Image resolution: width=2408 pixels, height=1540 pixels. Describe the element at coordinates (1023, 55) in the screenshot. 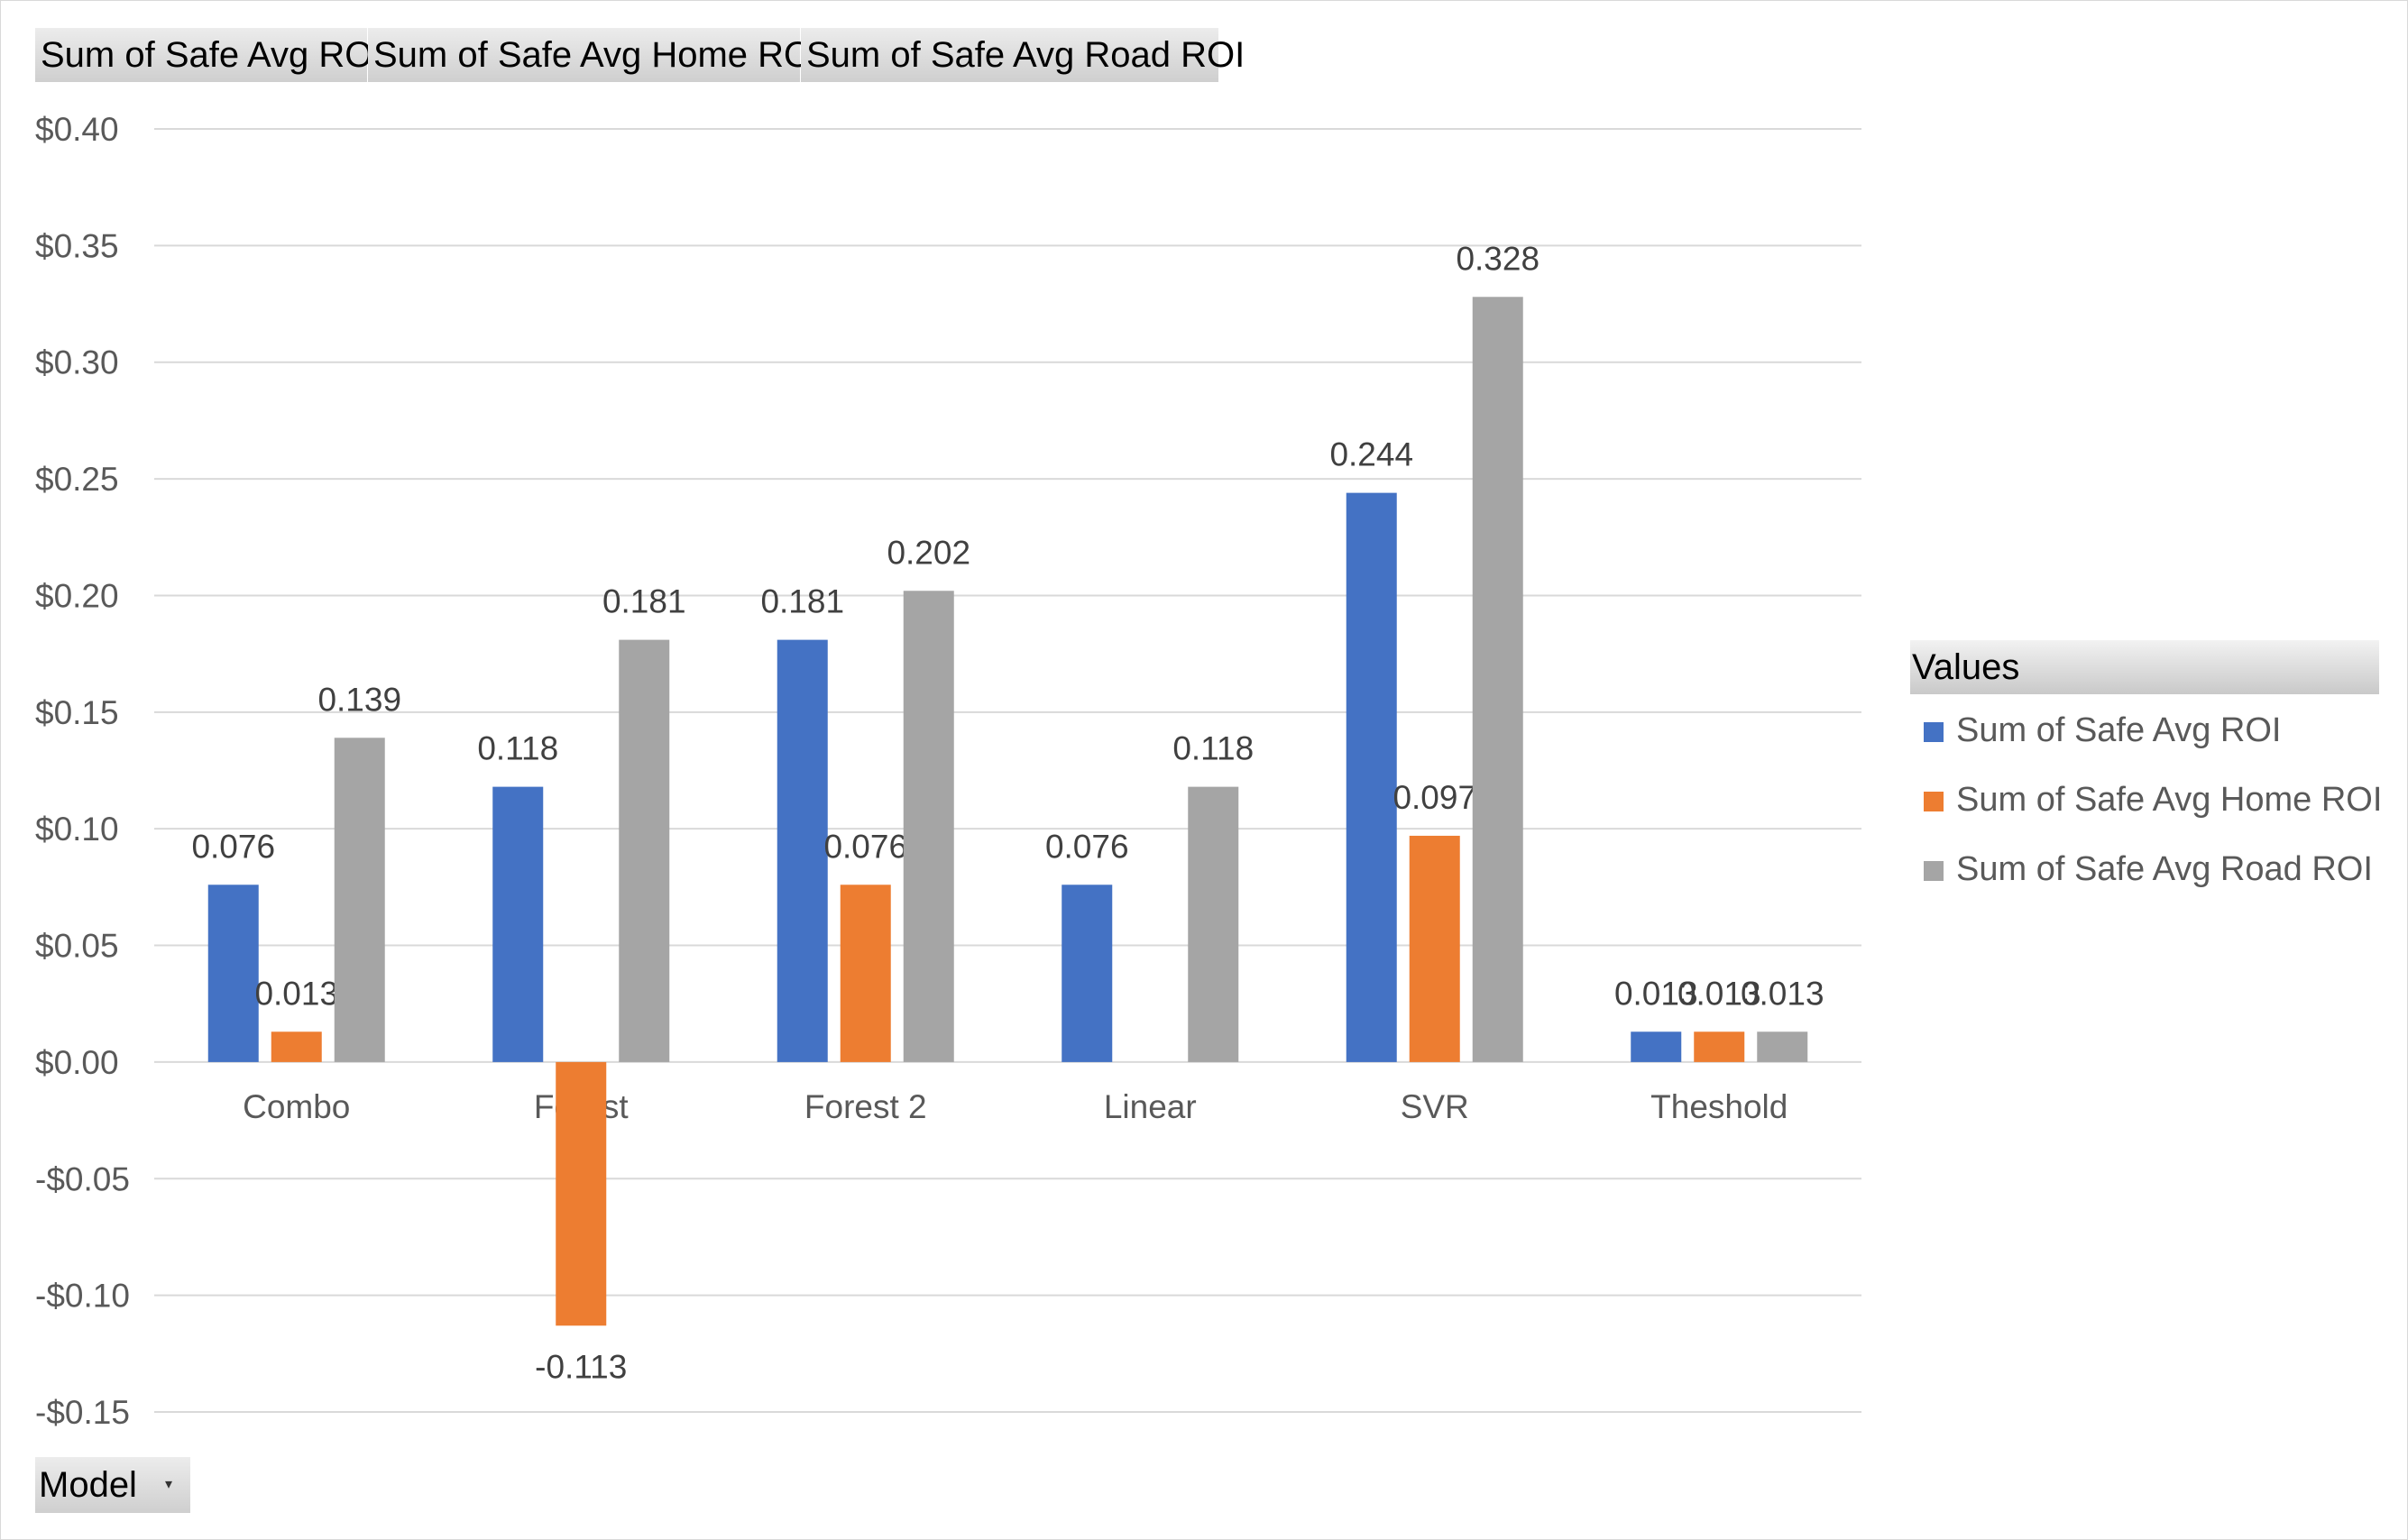

I see `field-button-safe-avg-road-roi: Sum of Safe Avg Road ROI` at that location.